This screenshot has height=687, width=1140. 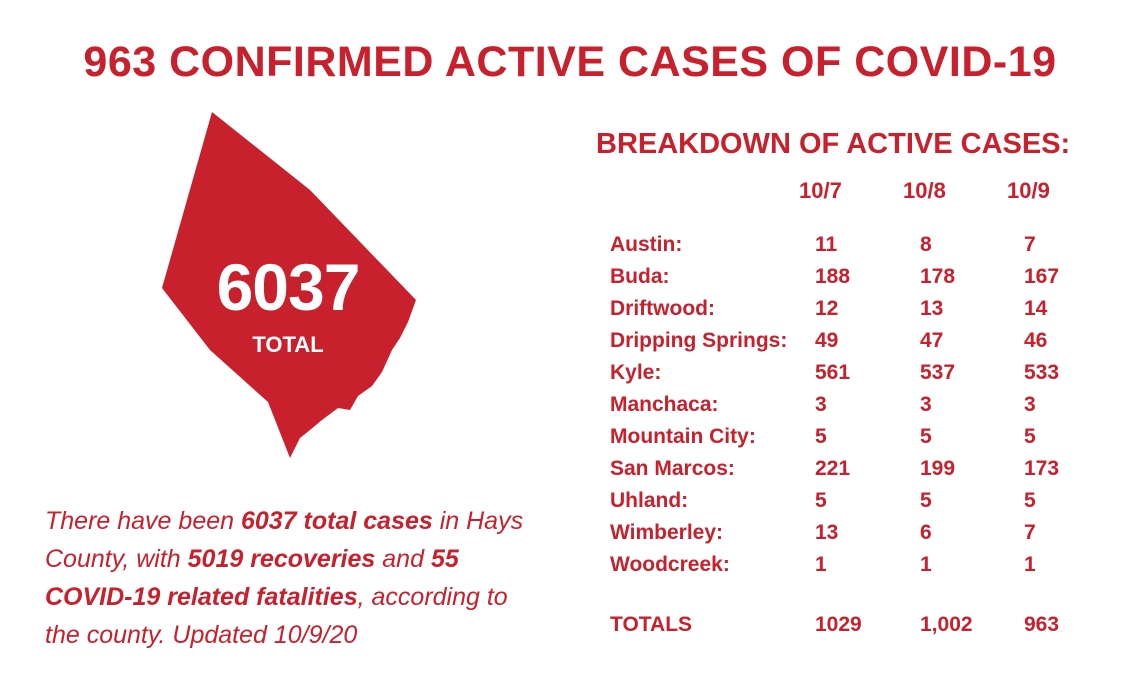 I want to click on cases-10-8: 47, so click(x=932, y=340).